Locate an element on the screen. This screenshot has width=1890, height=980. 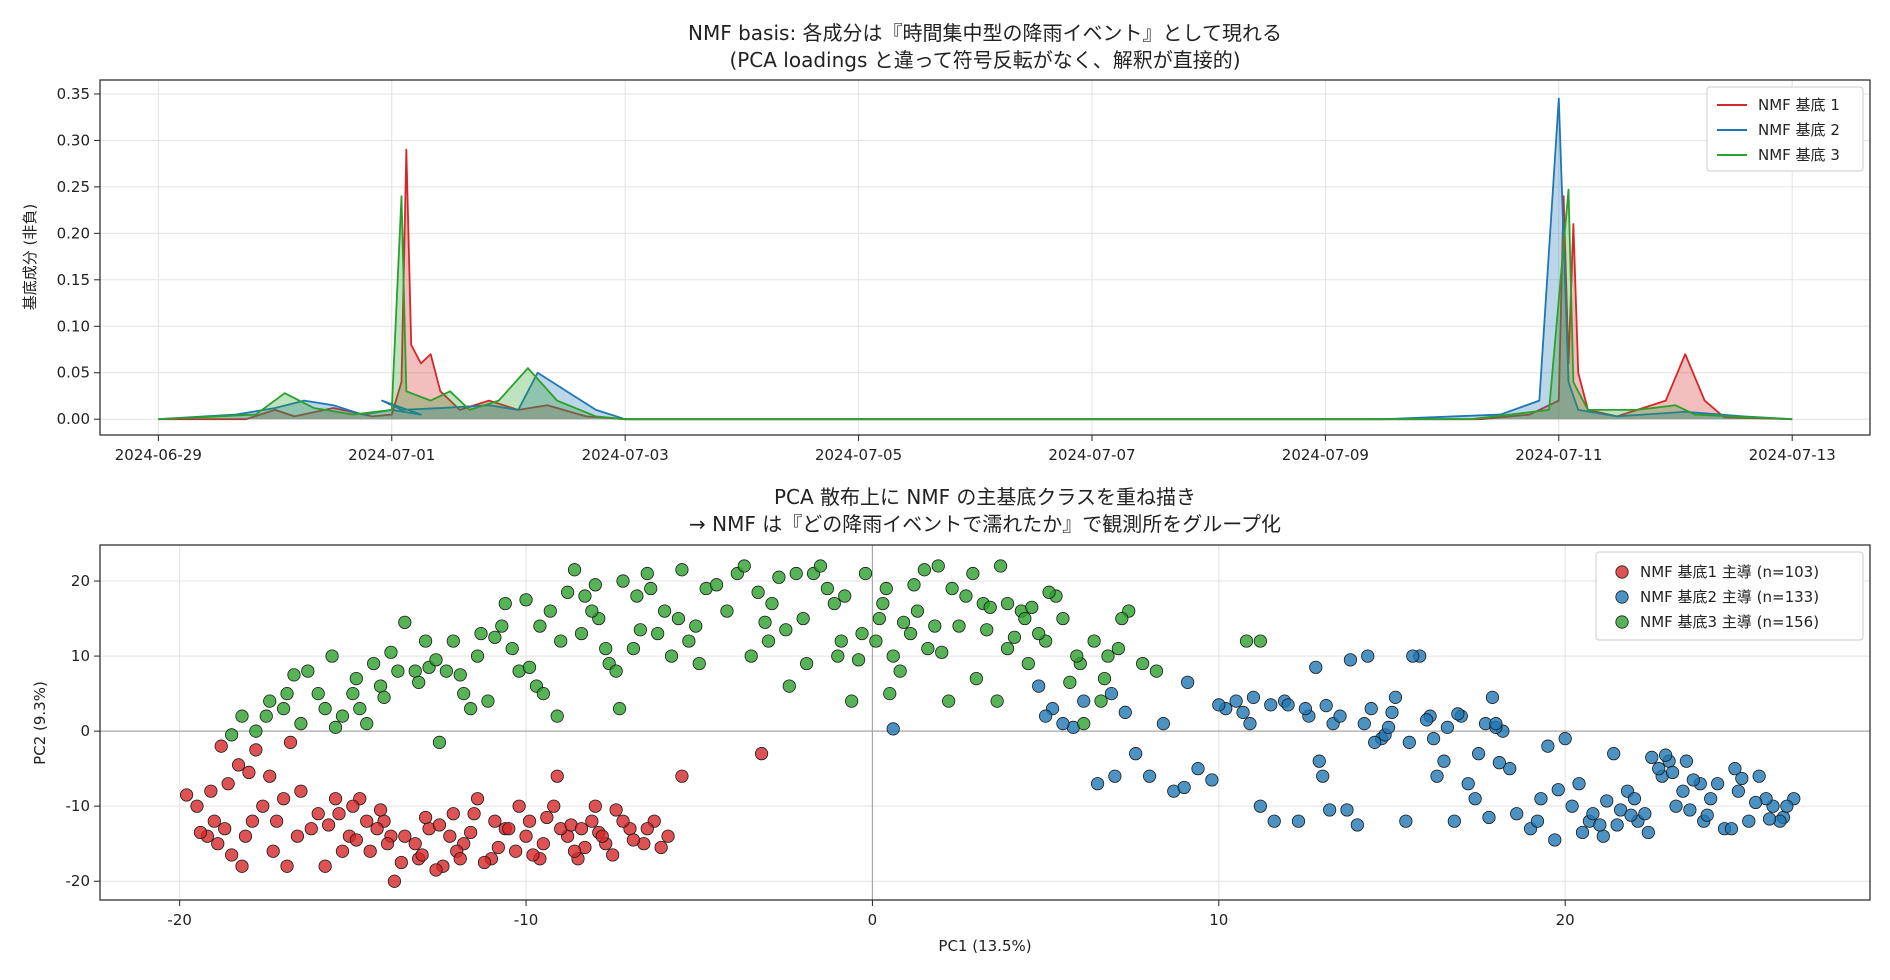
bottom-legend-box is located at coordinates (1729, 596).